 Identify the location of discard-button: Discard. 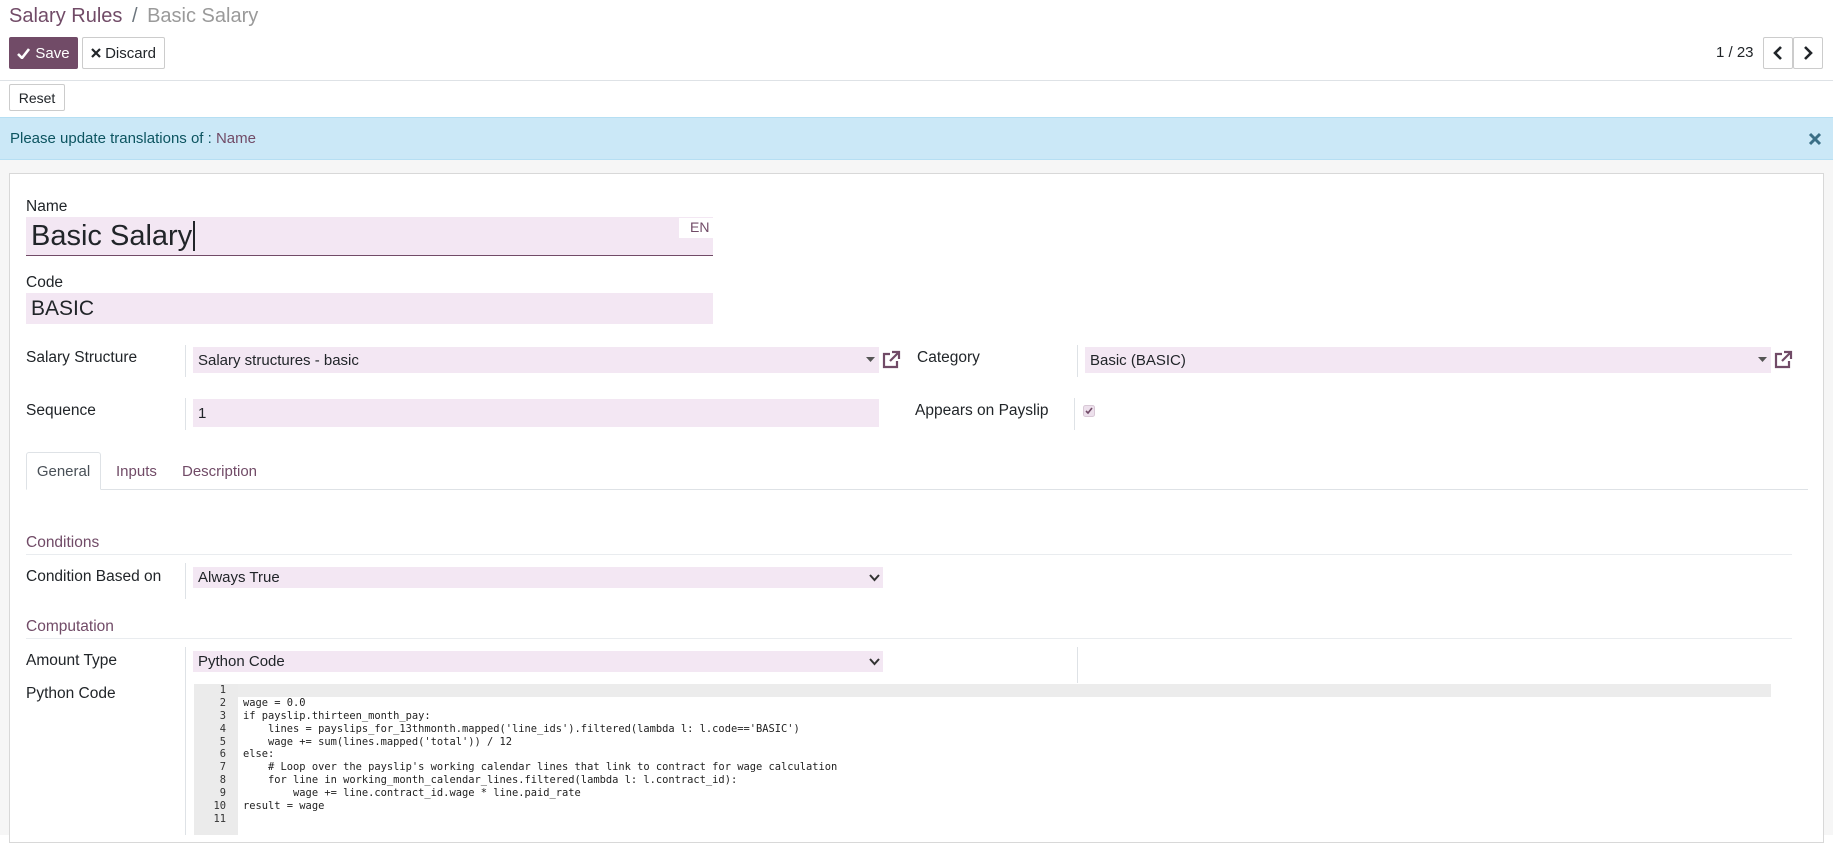
(123, 53).